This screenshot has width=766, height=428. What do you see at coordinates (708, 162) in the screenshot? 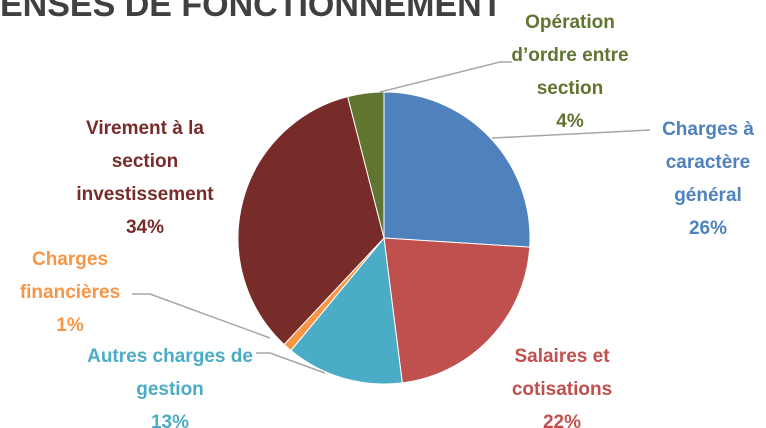
I see `category-label: Charges à caractère général` at bounding box center [708, 162].